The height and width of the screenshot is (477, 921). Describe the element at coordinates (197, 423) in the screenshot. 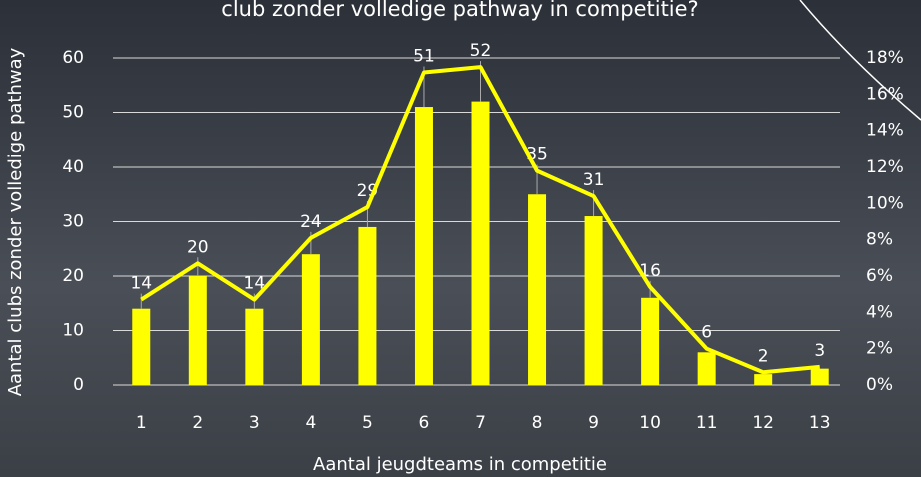

I see `x-tick-label: 2` at that location.